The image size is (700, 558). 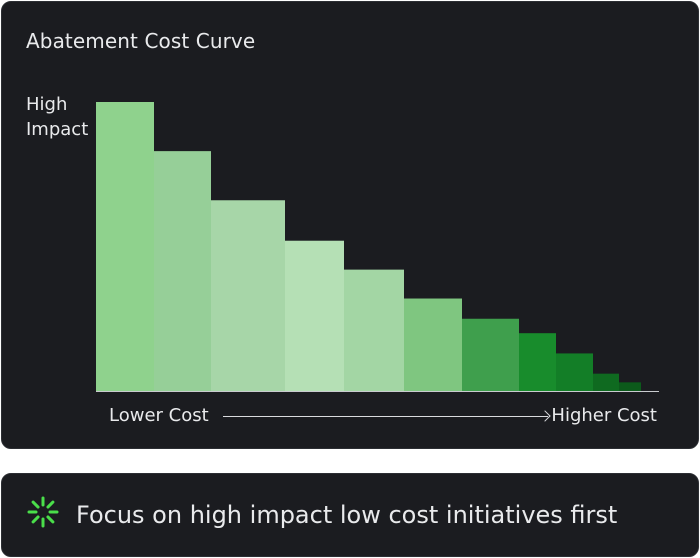 What do you see at coordinates (47, 104) in the screenshot?
I see `y-axis-label-line-1: High` at bounding box center [47, 104].